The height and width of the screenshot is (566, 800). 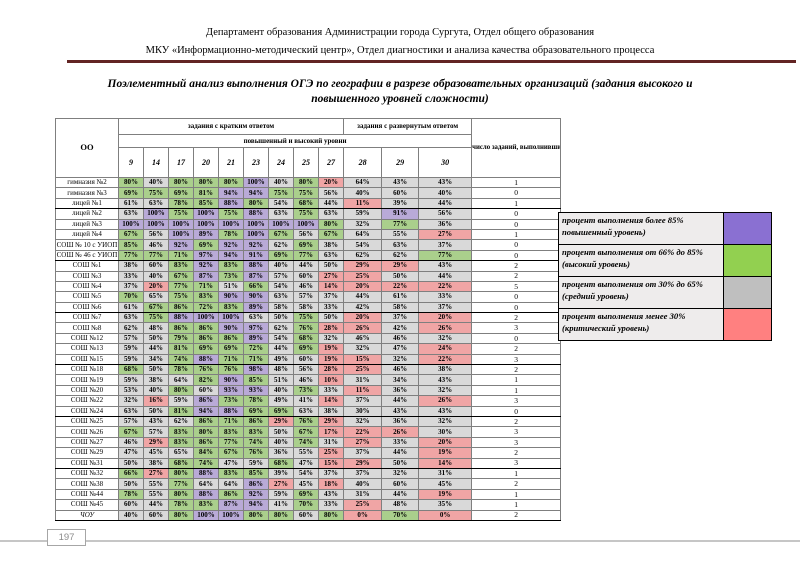 What do you see at coordinates (131, 193) in the screenshot?
I see `value-cell: 69%` at bounding box center [131, 193].